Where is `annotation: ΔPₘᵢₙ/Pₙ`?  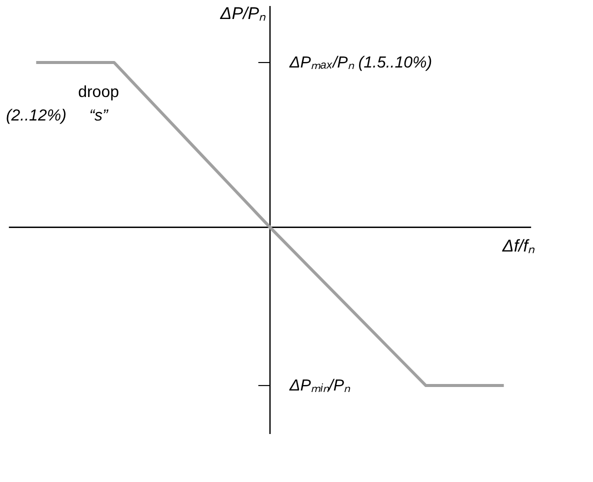 annotation: ΔPₘᵢₙ/Pₙ is located at coordinates (319, 386).